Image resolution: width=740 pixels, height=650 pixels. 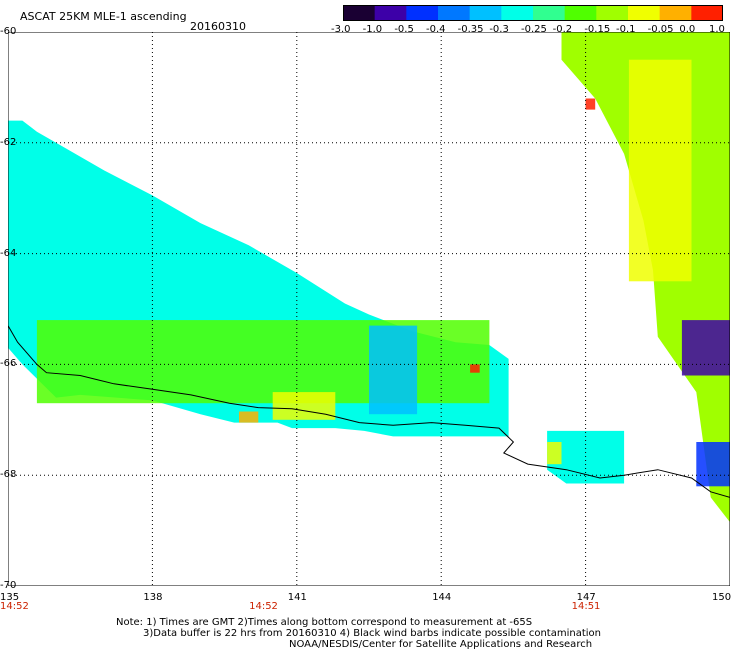 What do you see at coordinates (8, 585) in the screenshot?
I see `lat-label--70: -70` at bounding box center [8, 585].